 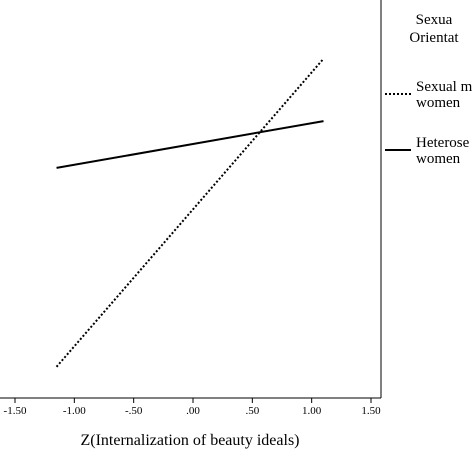 What do you see at coordinates (15, 411) in the screenshot?
I see `x-tick-label: -1.50` at bounding box center [15, 411].